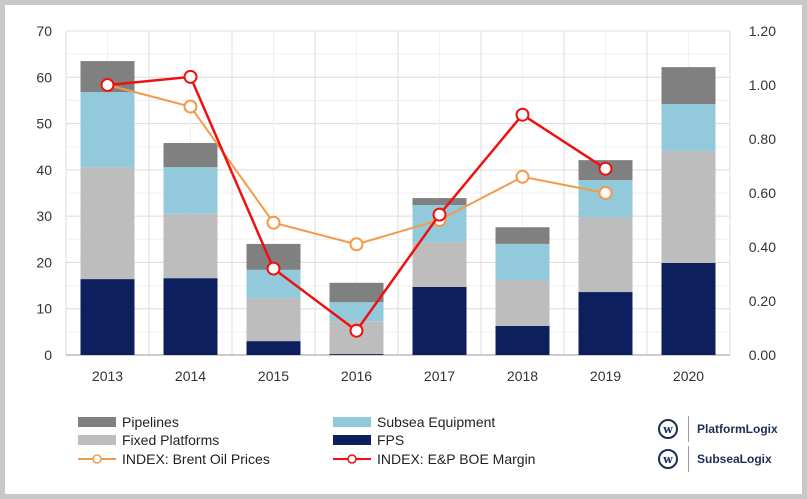  I want to click on legend-label: Subsea Equipment, so click(436, 422).